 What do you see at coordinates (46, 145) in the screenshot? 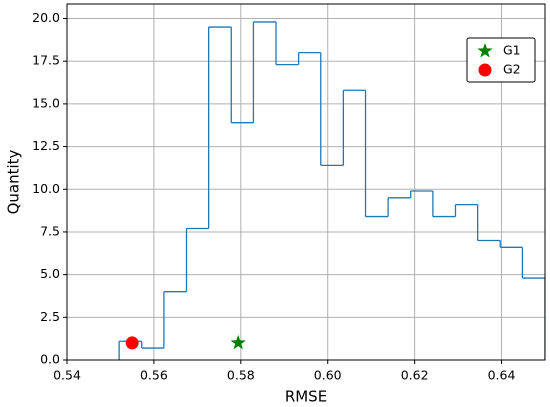
I see `y-tick-label: 12.5` at bounding box center [46, 145].